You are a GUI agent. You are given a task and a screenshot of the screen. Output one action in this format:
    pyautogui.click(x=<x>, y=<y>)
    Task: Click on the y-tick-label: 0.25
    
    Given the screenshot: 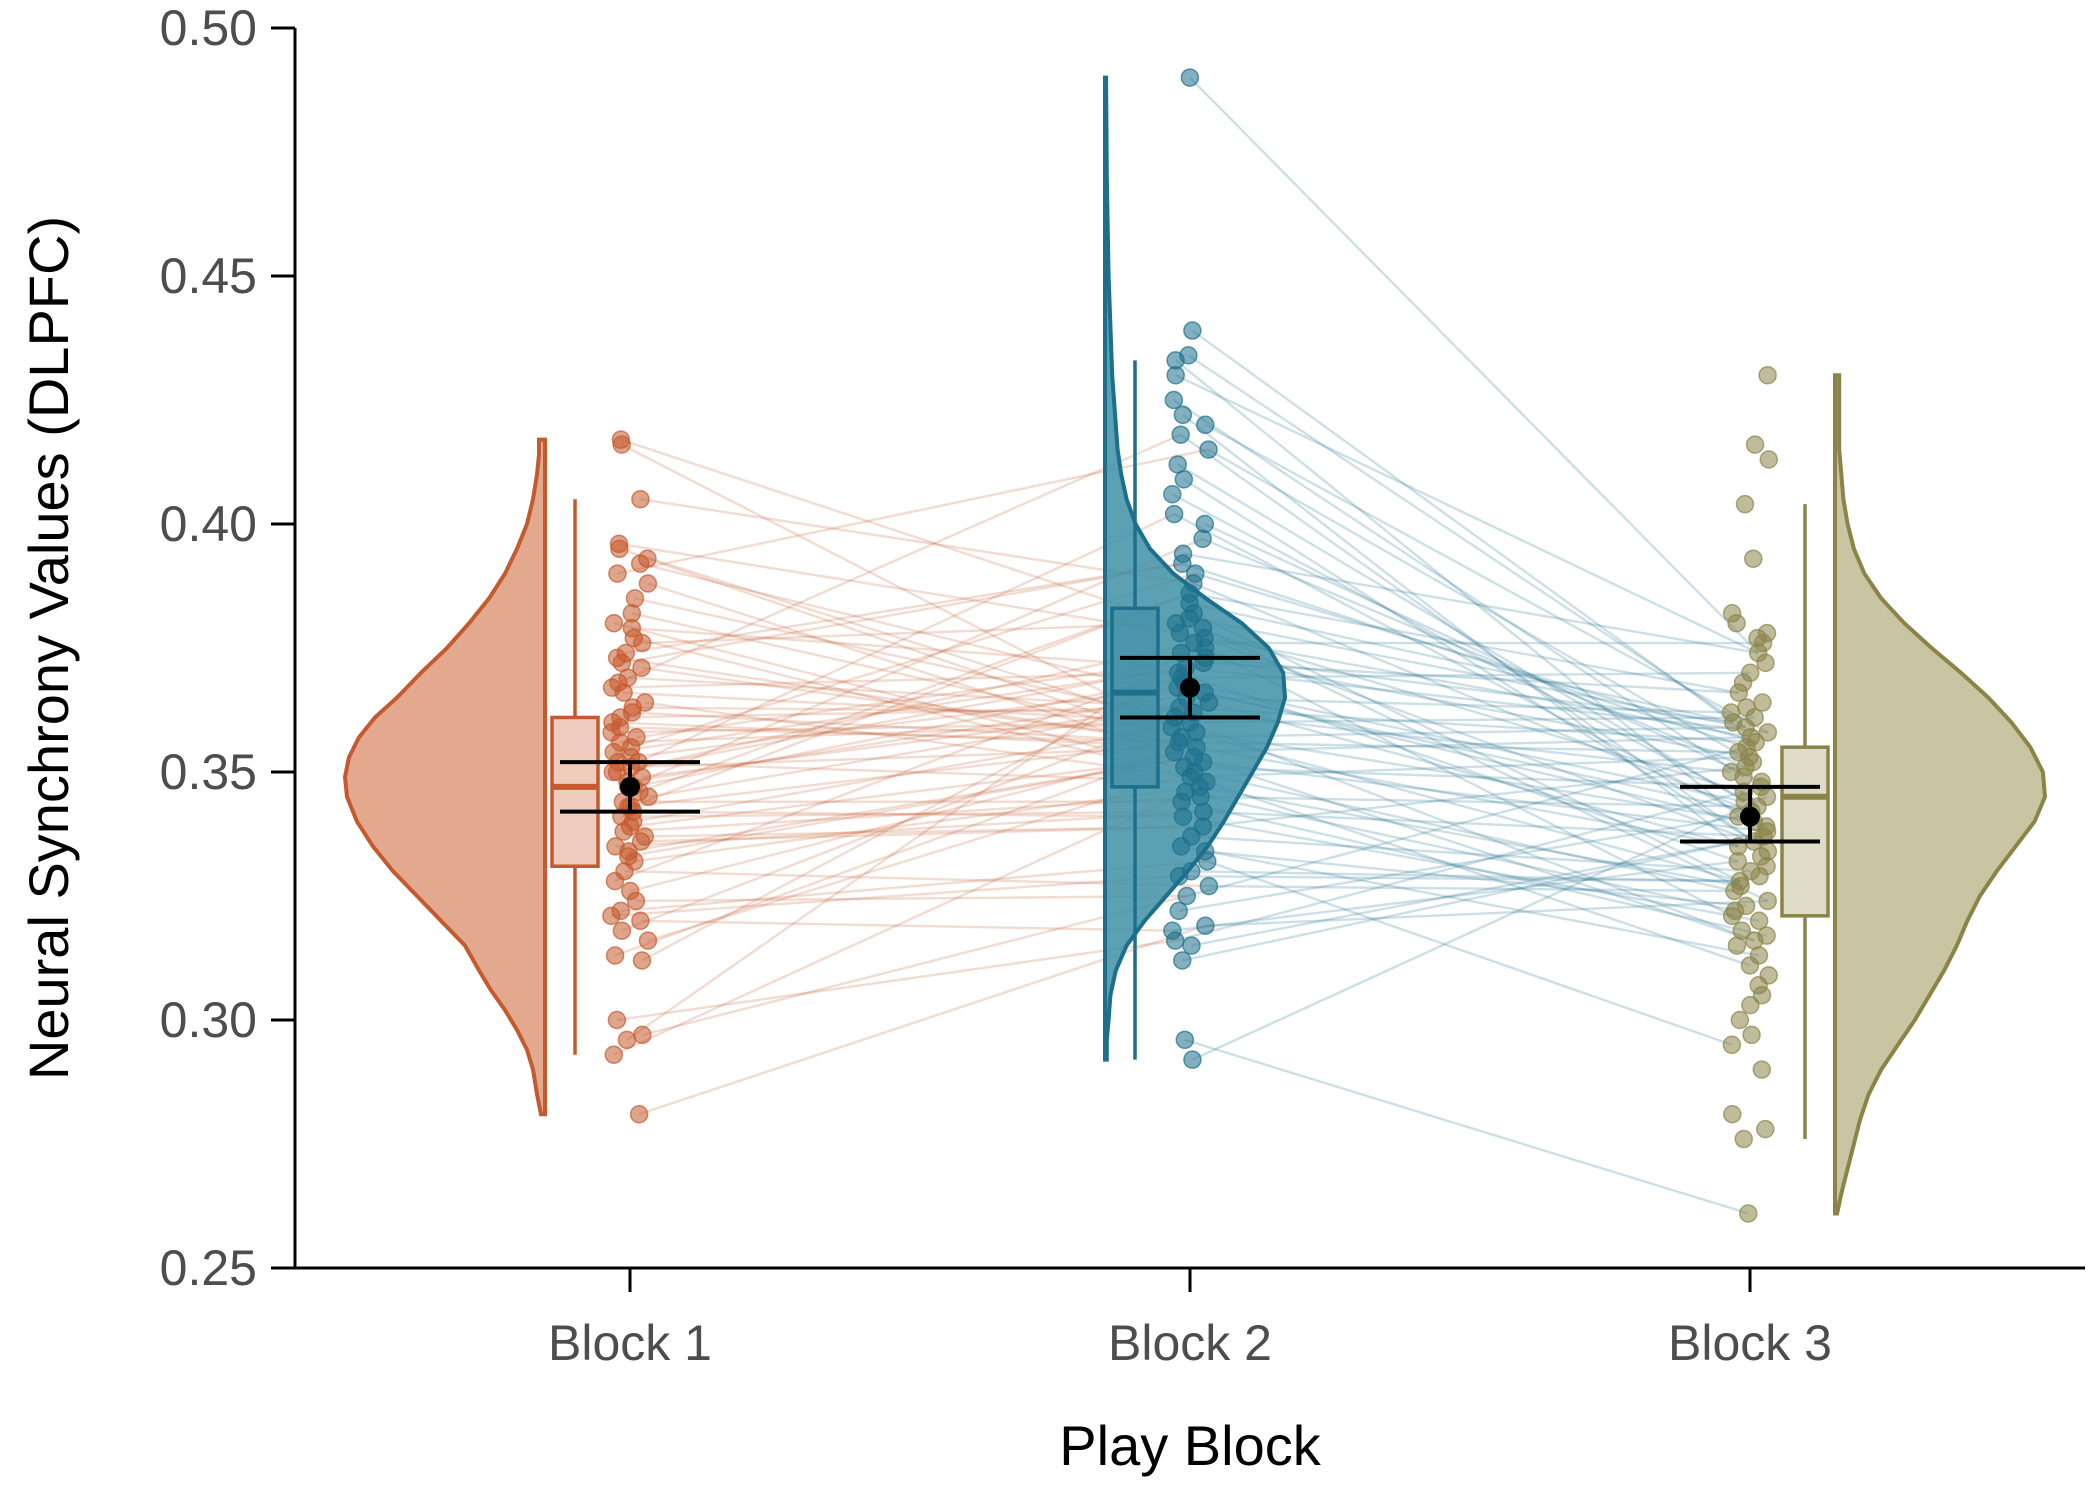 What is the action you would take?
    pyautogui.click(x=208, y=1268)
    